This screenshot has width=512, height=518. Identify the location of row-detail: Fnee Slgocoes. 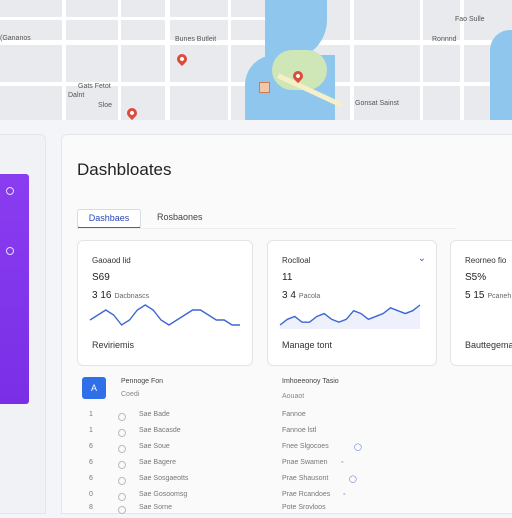
(305, 446).